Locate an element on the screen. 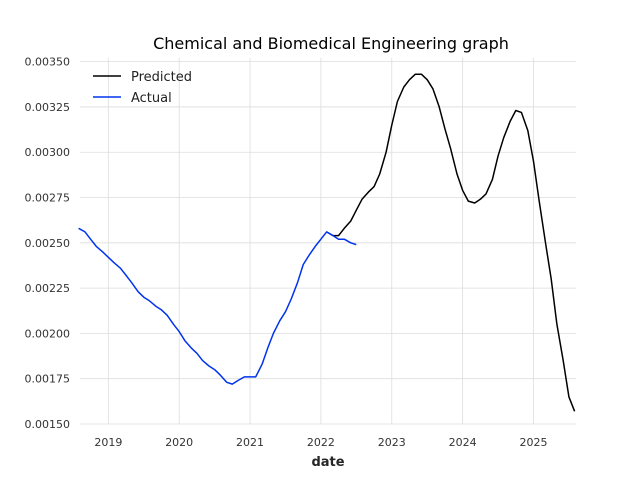 The image size is (640, 484). y-tick-label: 0.00200 is located at coordinates (48, 333).